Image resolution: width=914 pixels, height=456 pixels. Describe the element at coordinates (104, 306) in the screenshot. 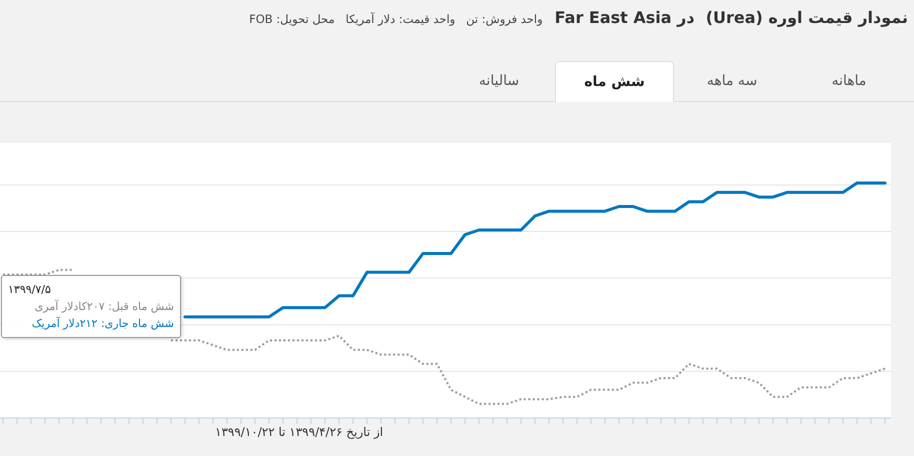

I see `annotation: شش ماه قبل: ۲۰۷کادلار آمری` at that location.